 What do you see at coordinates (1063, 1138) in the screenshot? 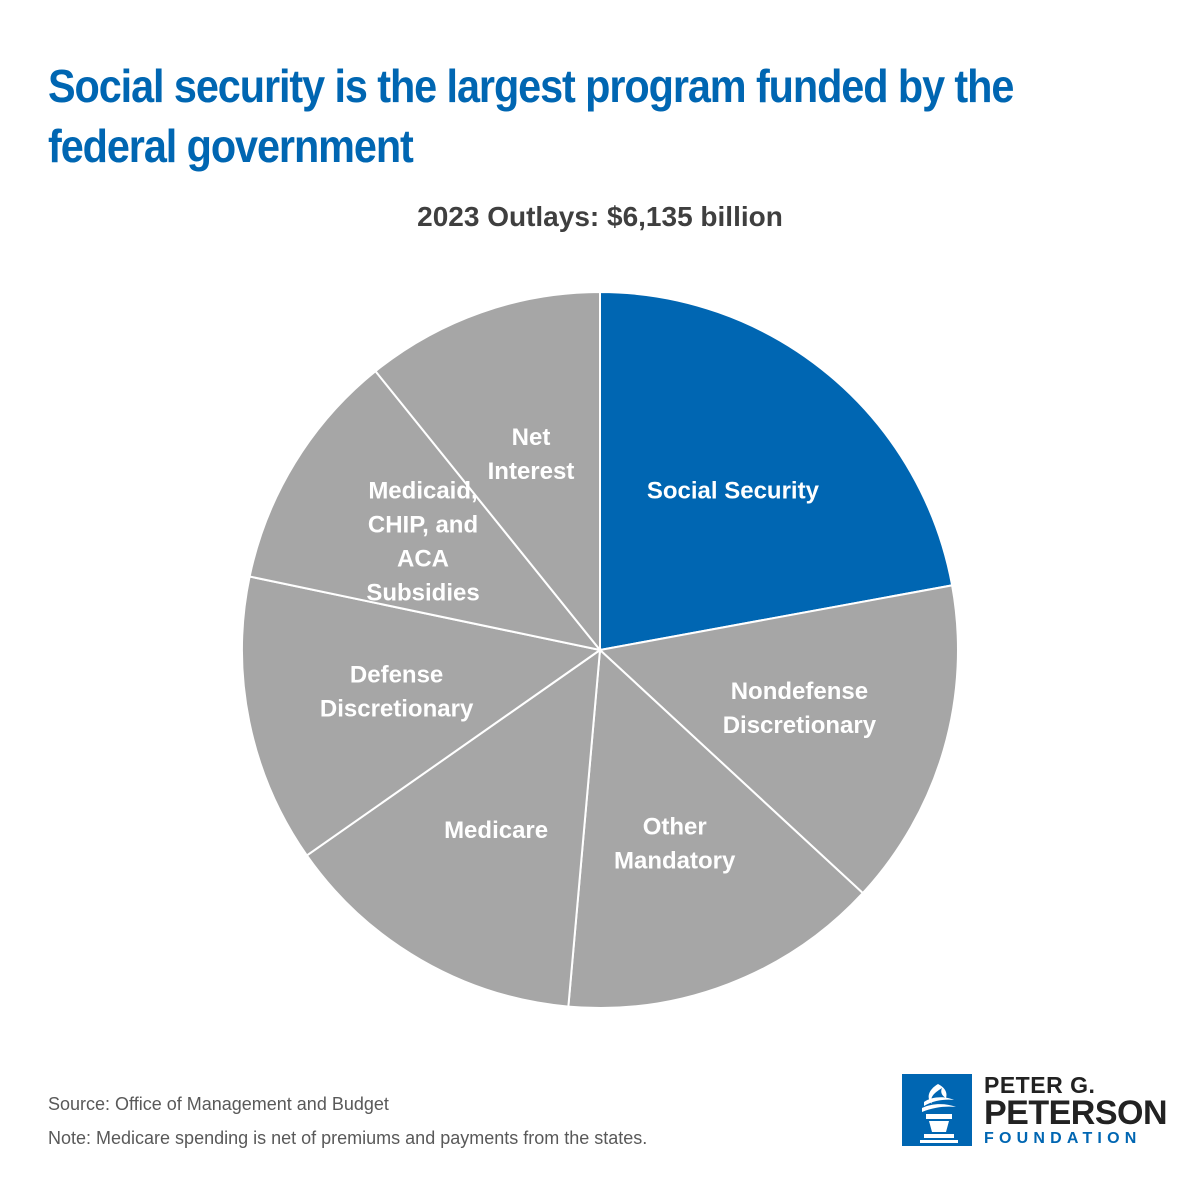
I see `logo-line-3: FOUNDATION` at bounding box center [1063, 1138].